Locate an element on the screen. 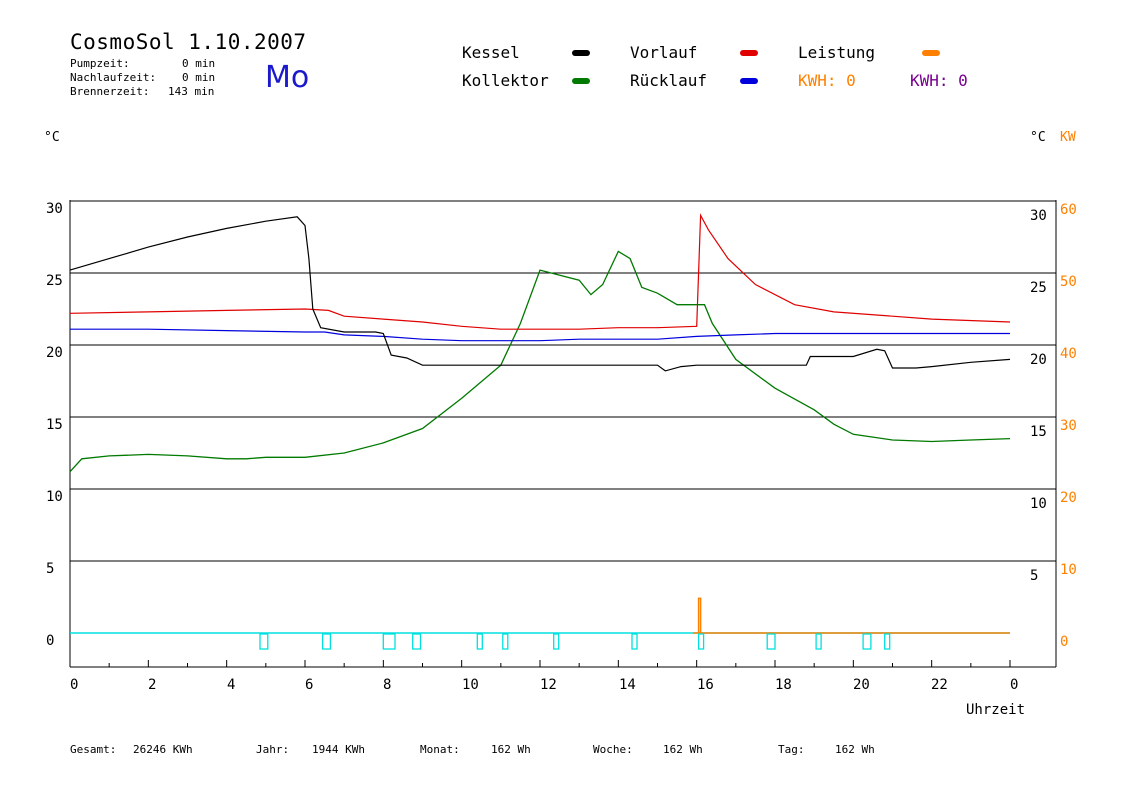 Image resolution: width=1148 pixels, height=812 pixels. legend-kessel: Kessel is located at coordinates (491, 52).